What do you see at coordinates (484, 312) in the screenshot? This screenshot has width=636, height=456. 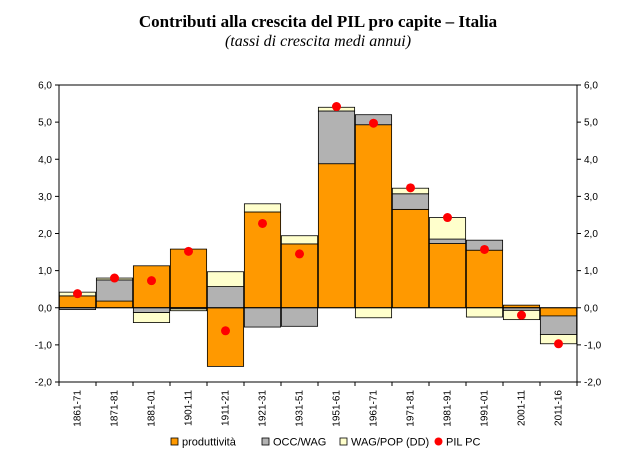 I see `bar-wag-pop-dd--11` at bounding box center [484, 312].